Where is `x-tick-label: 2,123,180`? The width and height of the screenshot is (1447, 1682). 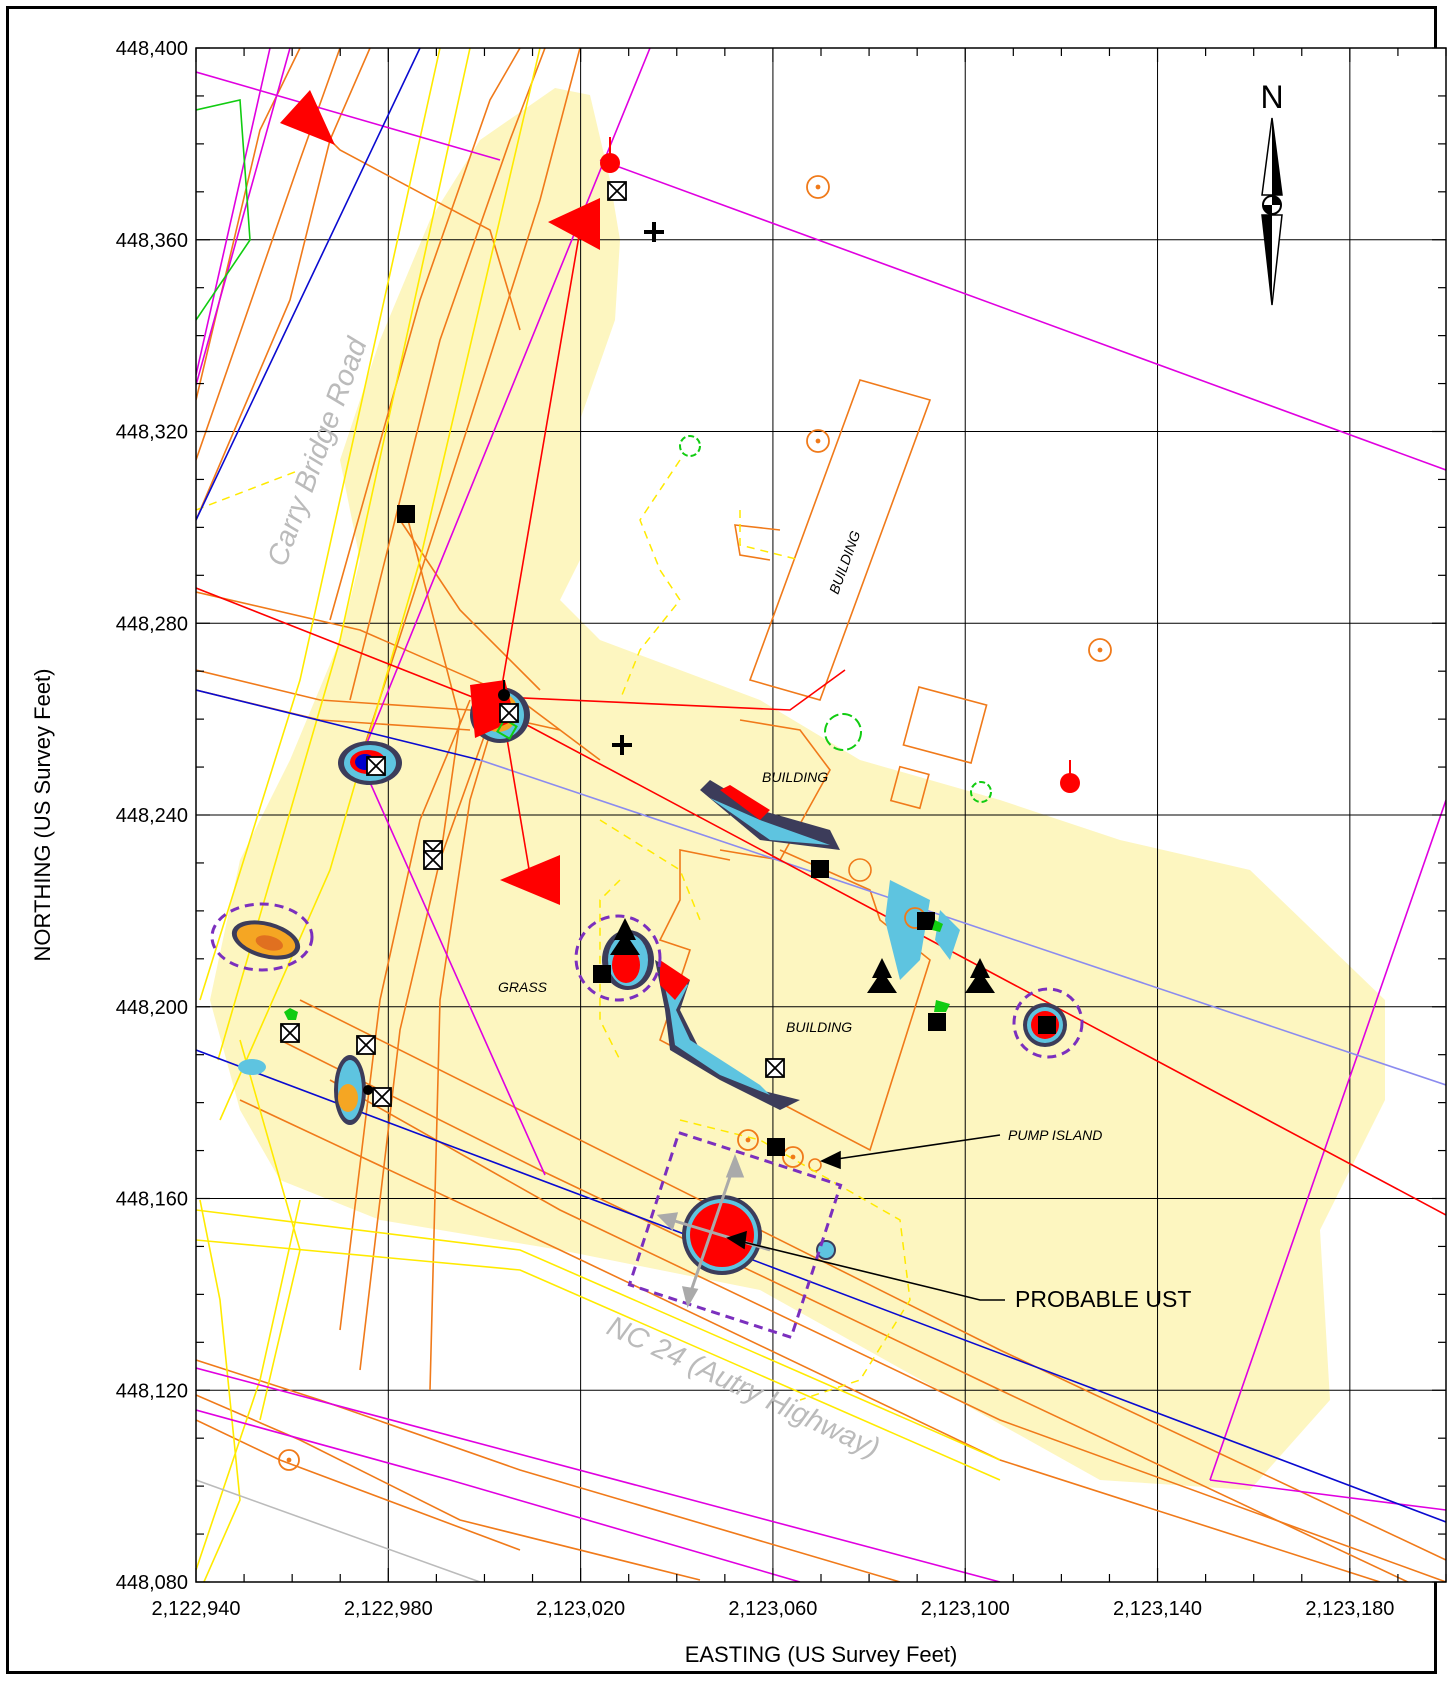 x-tick-label: 2,123,180 is located at coordinates (1349, 1609).